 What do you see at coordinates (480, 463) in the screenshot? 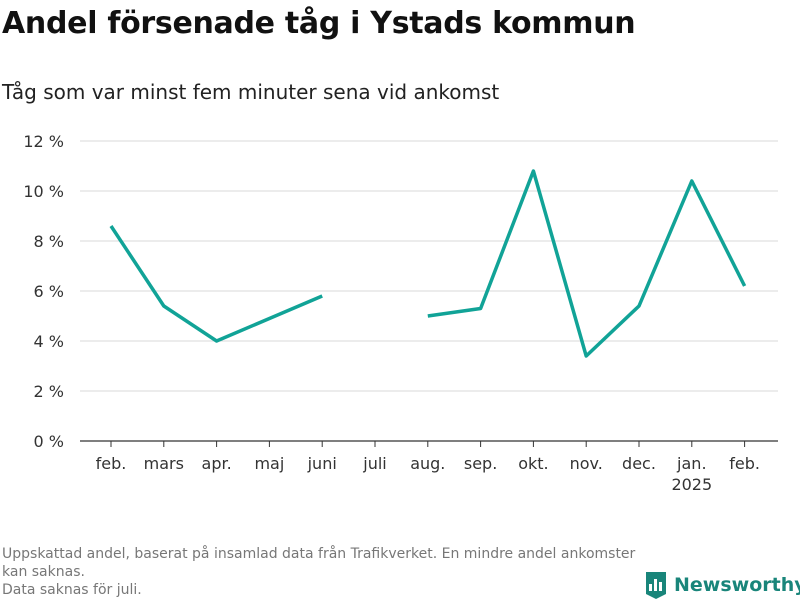
I see `x-tick-label: sep.` at bounding box center [480, 463].